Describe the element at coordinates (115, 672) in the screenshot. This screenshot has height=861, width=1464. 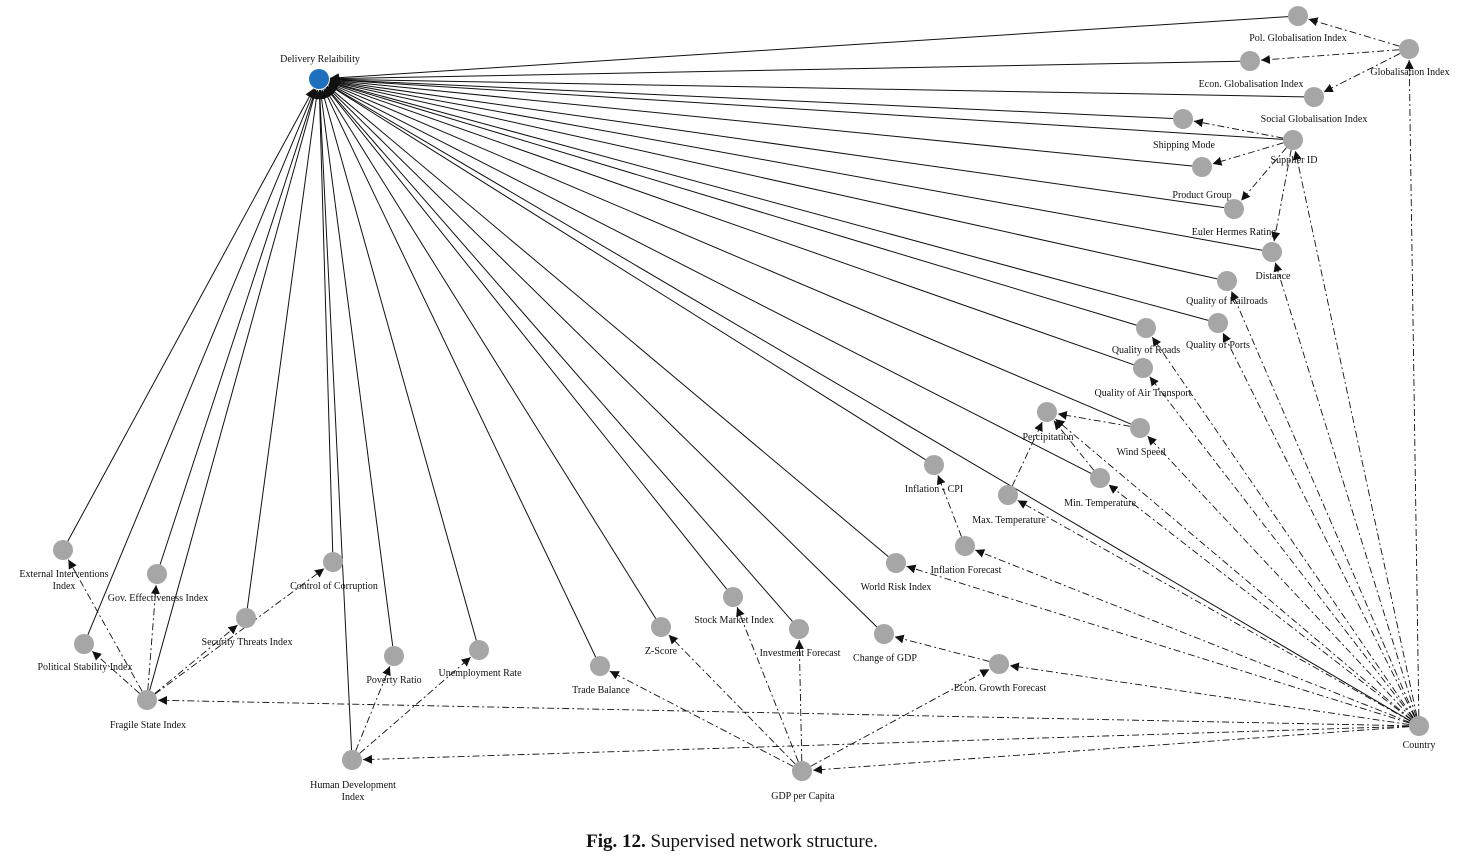
I see `edge-fragile-to-pol_stab` at that location.